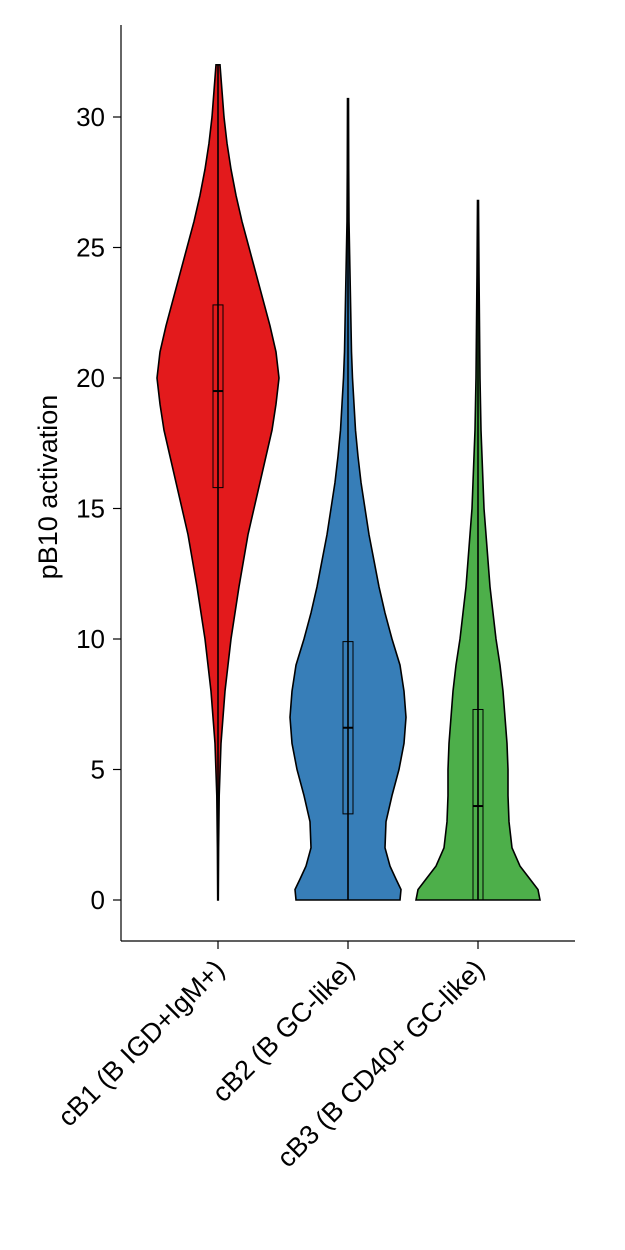  I want to click on y-tick-label: 5, so click(98, 770).